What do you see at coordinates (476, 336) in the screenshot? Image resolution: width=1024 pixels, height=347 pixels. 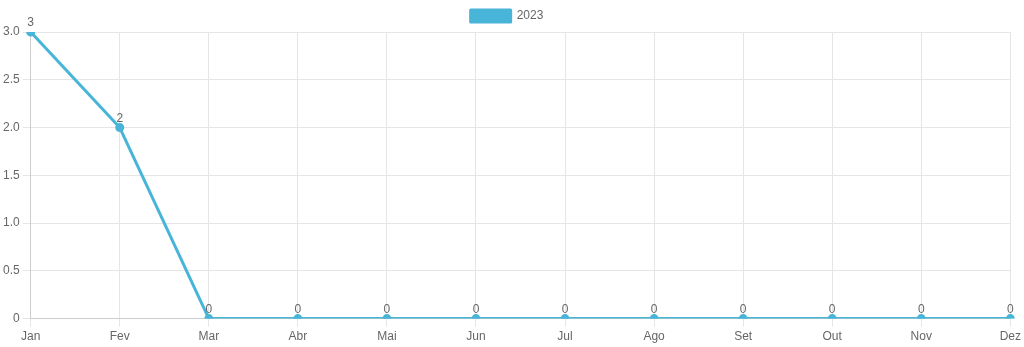 I see `x-tick-label: Jun` at bounding box center [476, 336].